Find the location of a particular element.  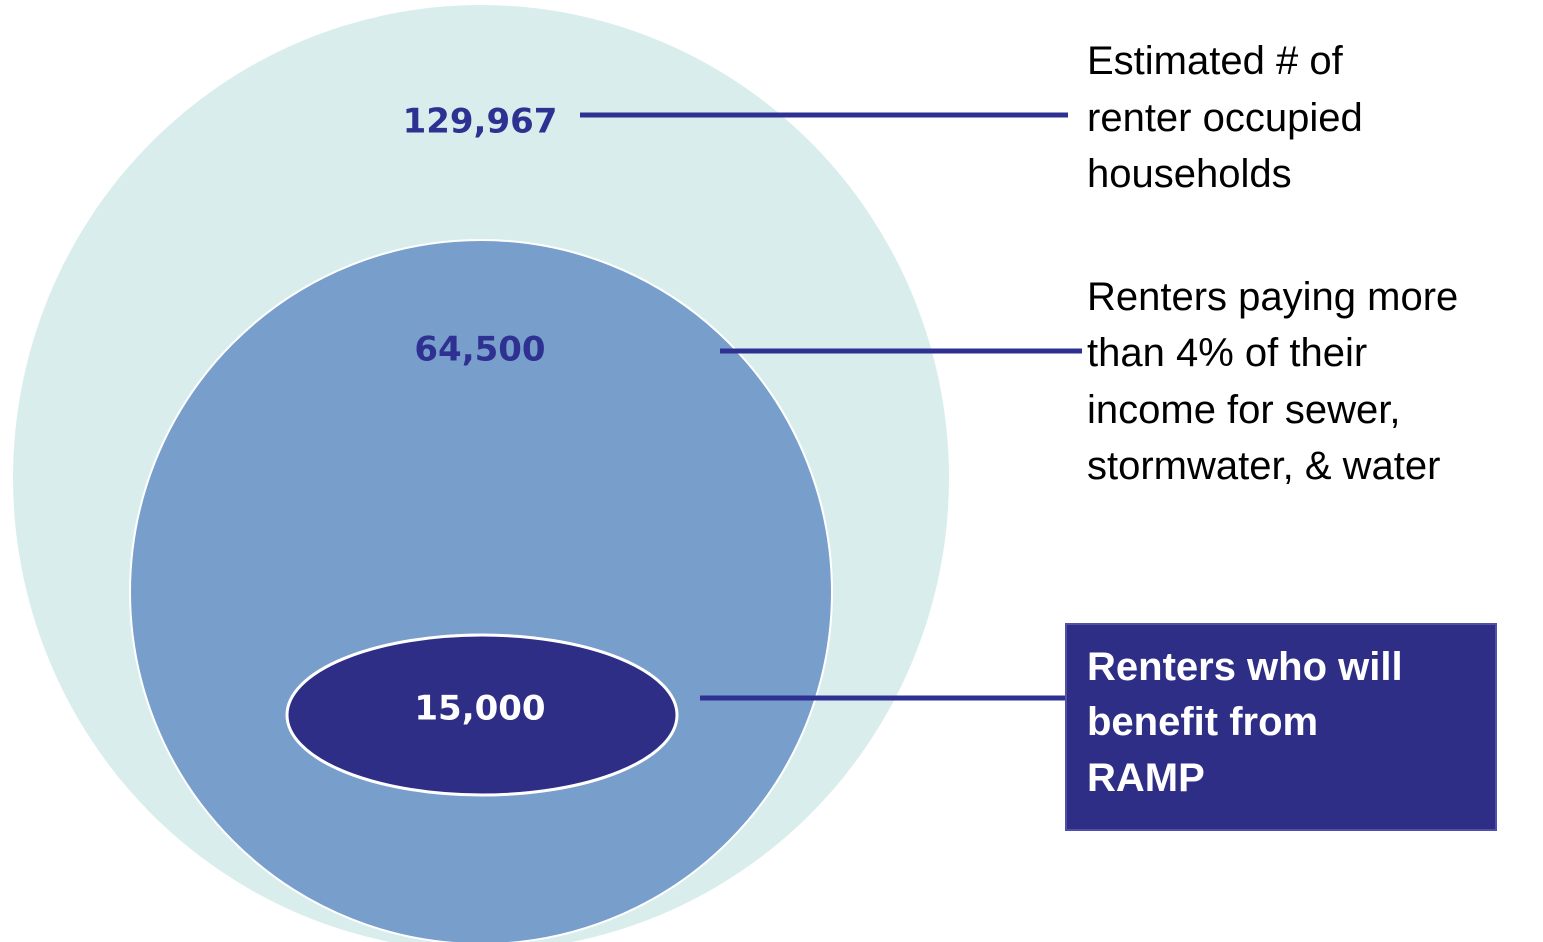

middle-value: 64,500 is located at coordinates (479, 350).